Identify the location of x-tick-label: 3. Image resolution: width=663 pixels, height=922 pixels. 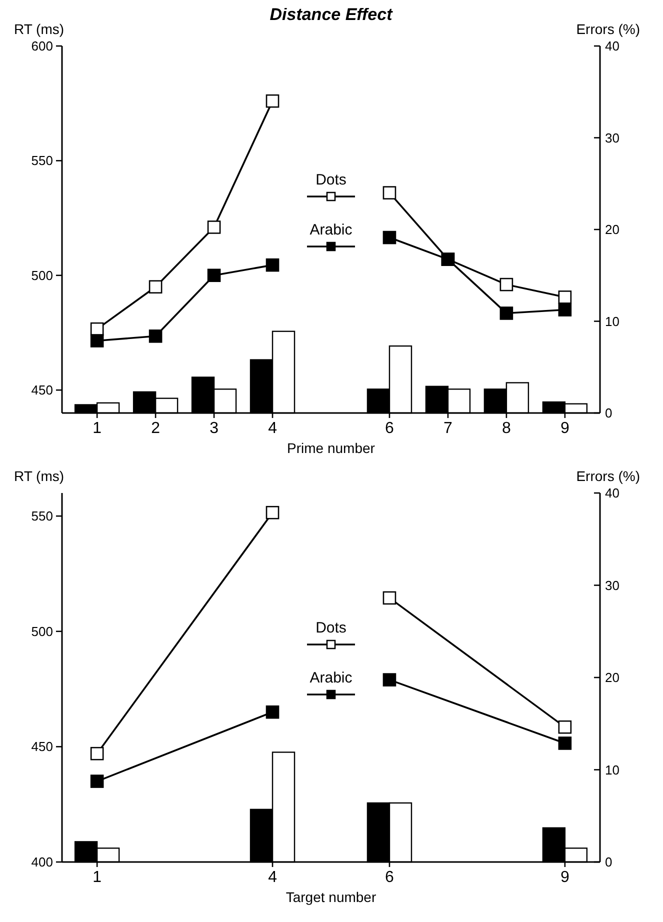
(214, 428).